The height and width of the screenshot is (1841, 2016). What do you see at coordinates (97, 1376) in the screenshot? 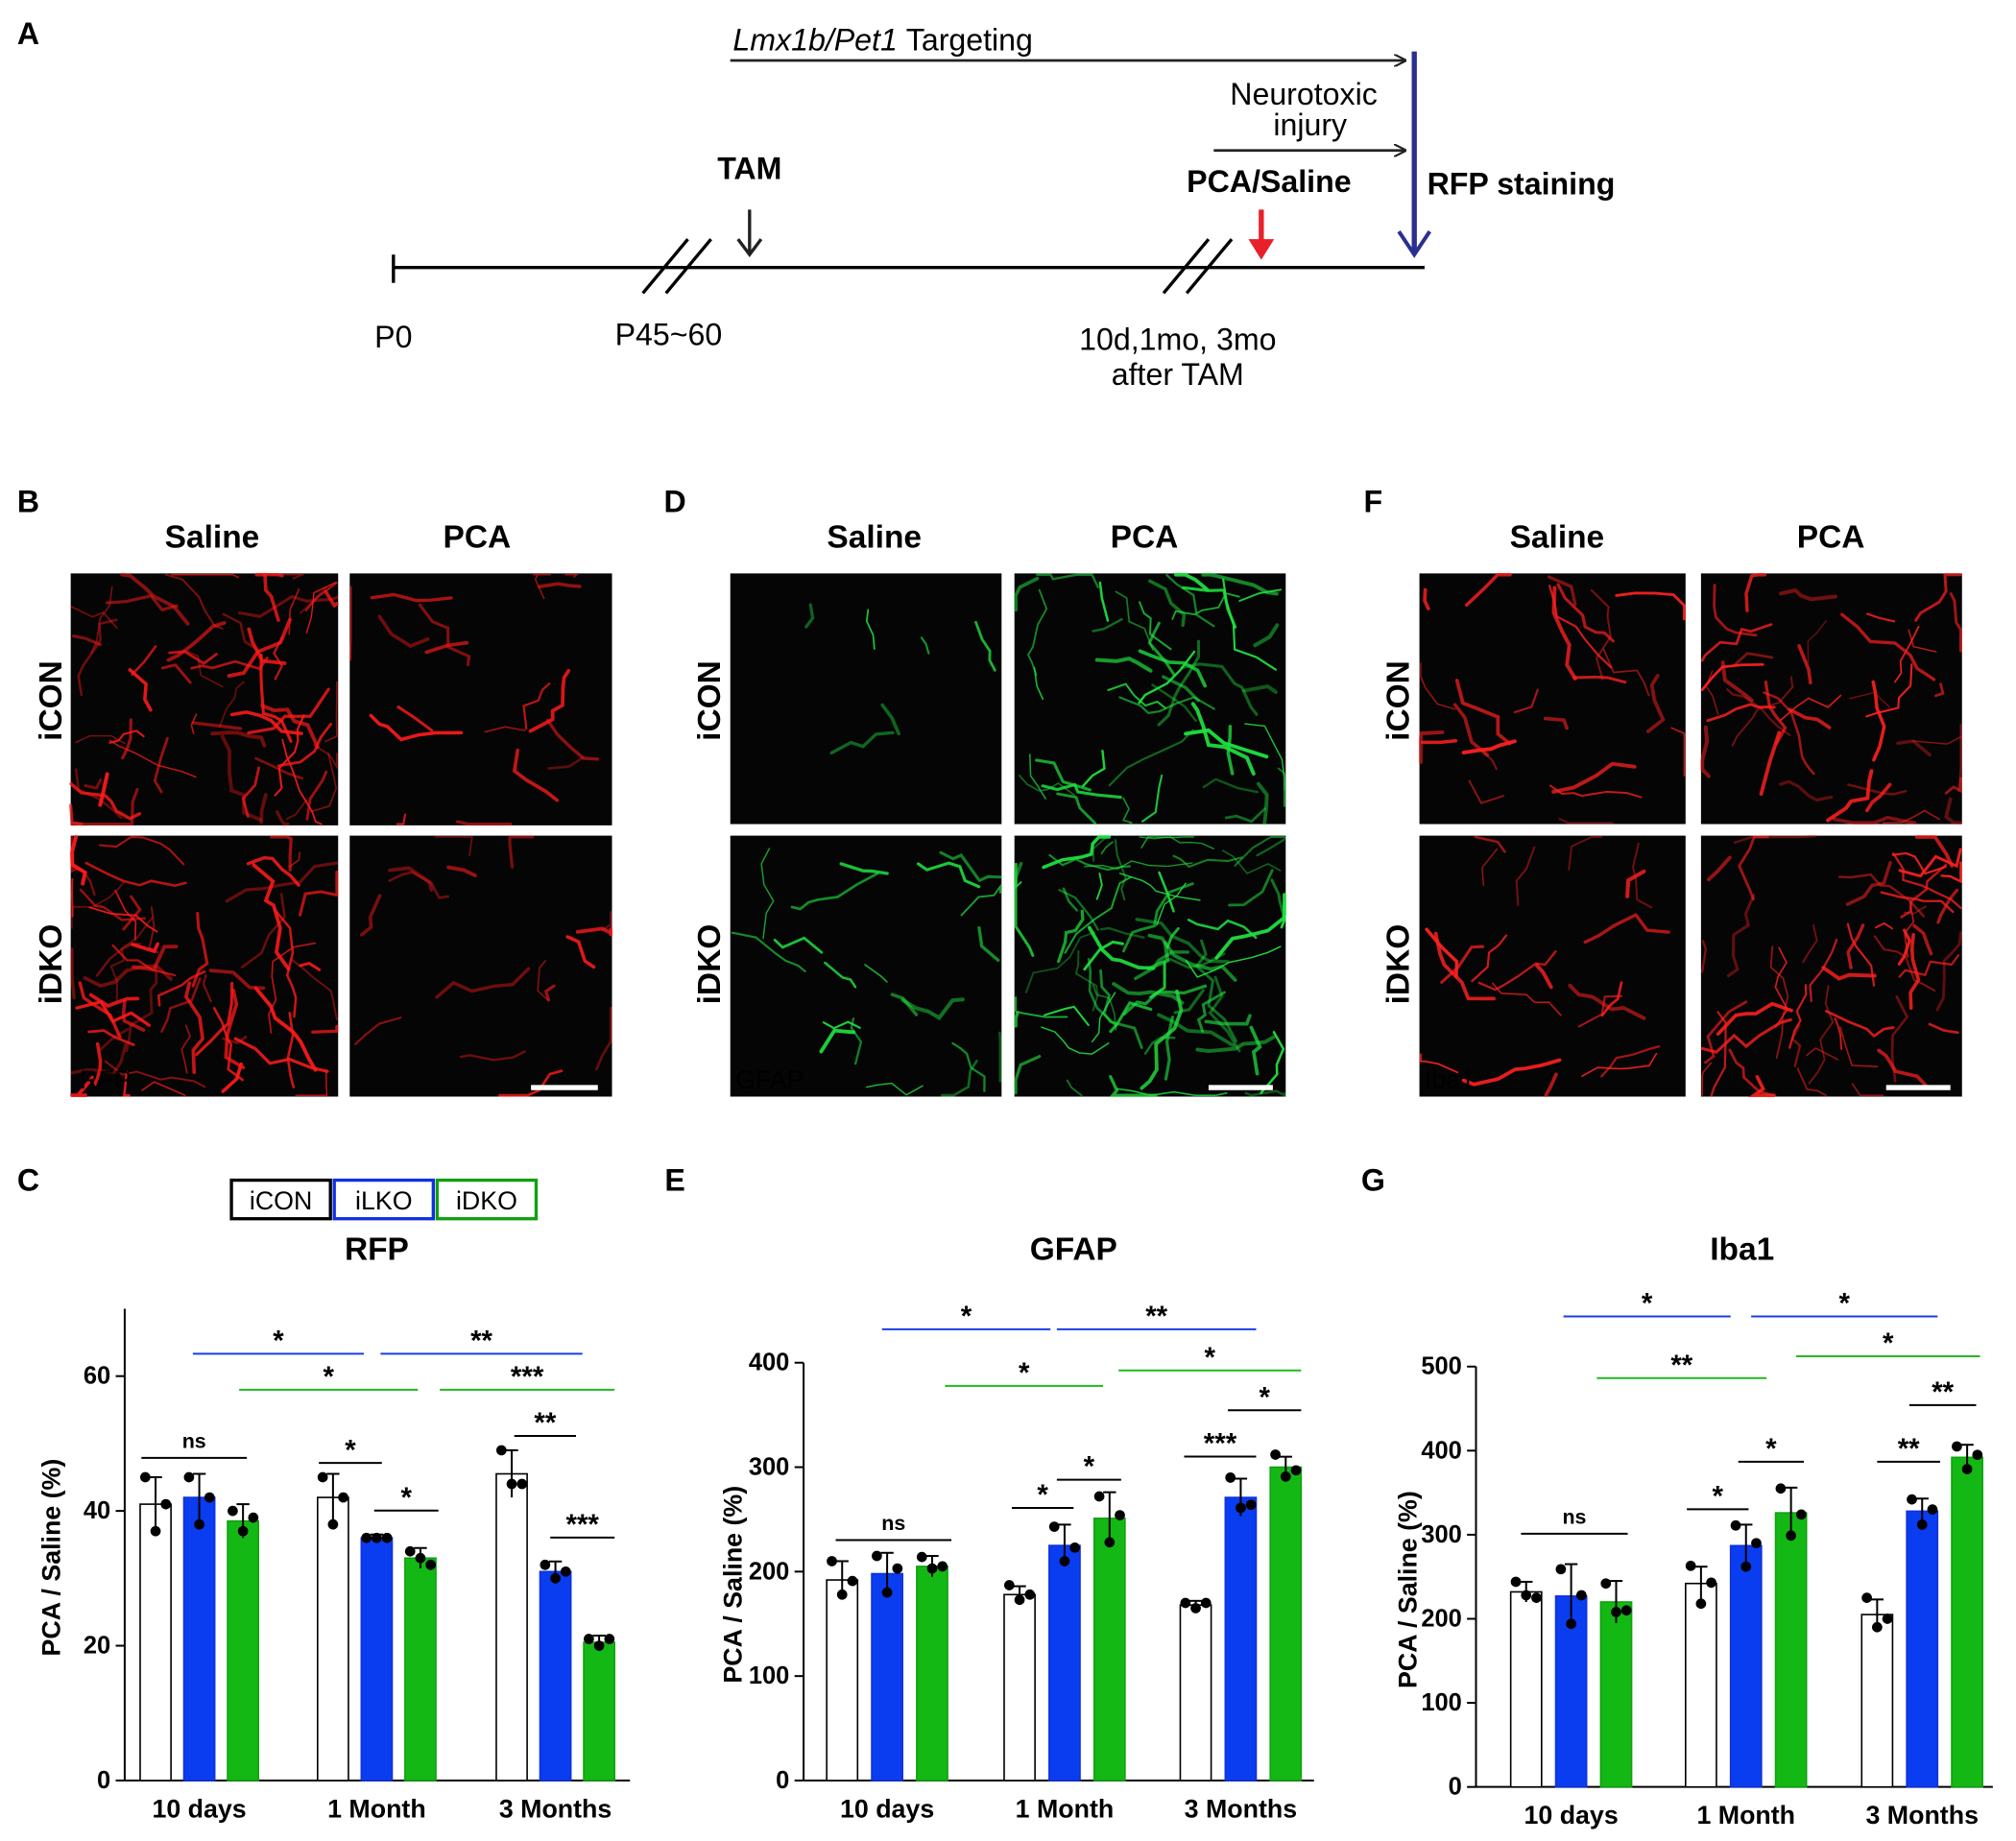
I see `y-tick-label: 60` at bounding box center [97, 1376].